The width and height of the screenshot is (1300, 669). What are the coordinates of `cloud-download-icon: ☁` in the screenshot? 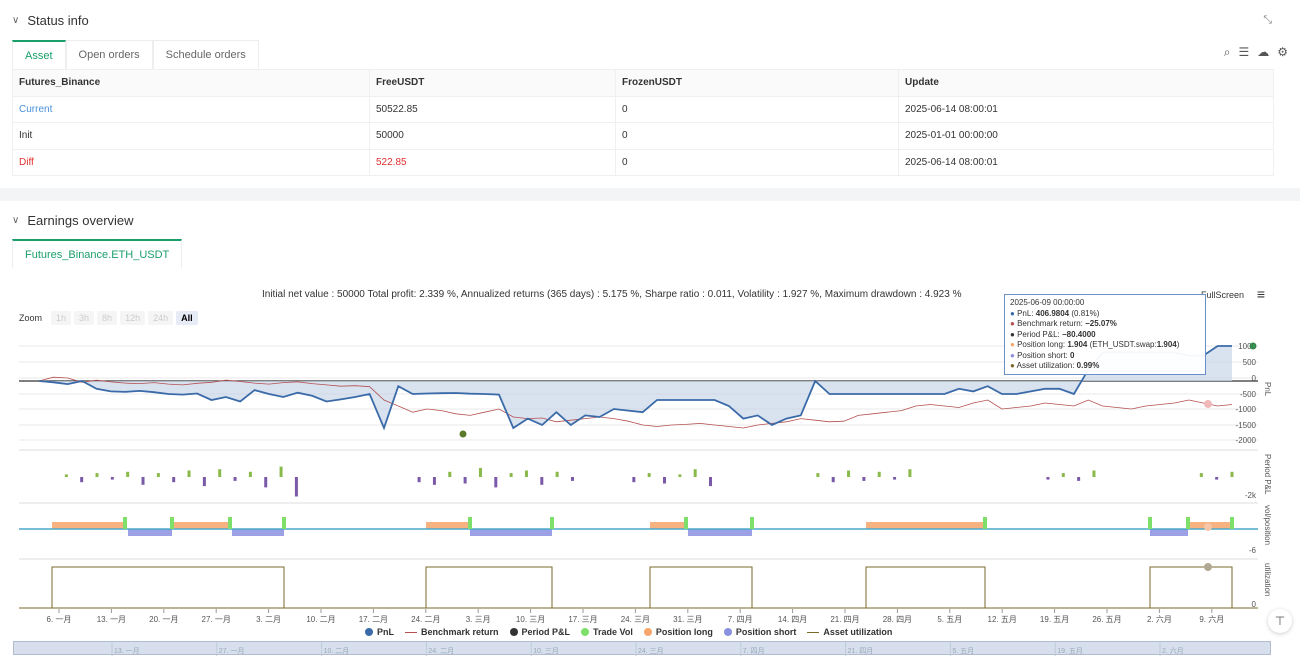 It's located at (1263, 52).